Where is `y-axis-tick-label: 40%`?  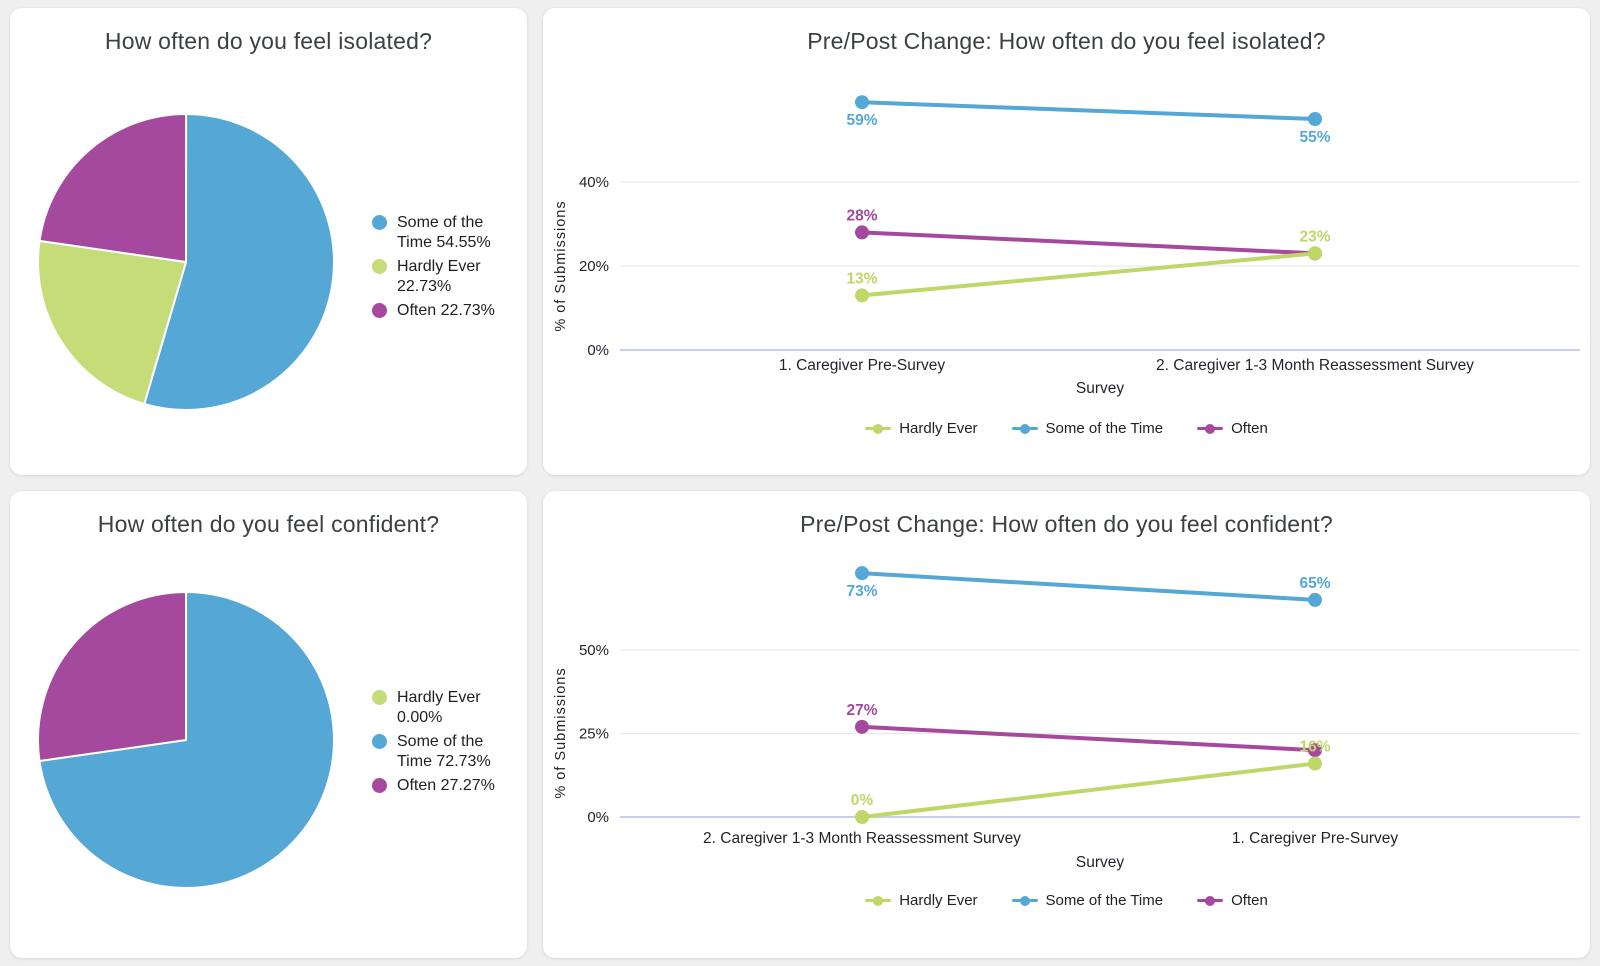
y-axis-tick-label: 40% is located at coordinates (594, 182).